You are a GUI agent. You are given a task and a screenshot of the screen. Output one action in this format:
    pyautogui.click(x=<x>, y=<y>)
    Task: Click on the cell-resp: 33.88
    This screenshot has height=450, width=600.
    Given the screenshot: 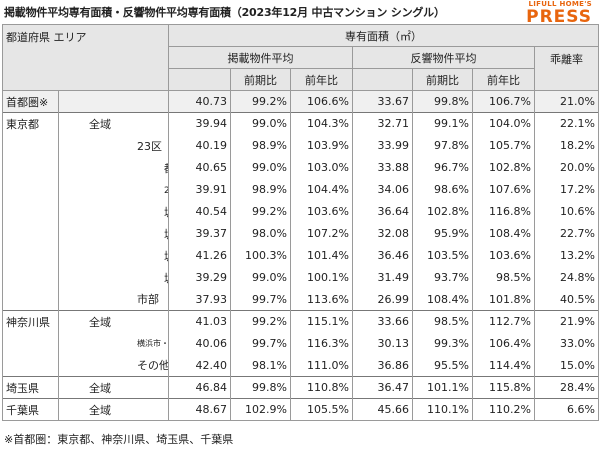 What is the action you would take?
    pyautogui.click(x=382, y=167)
    